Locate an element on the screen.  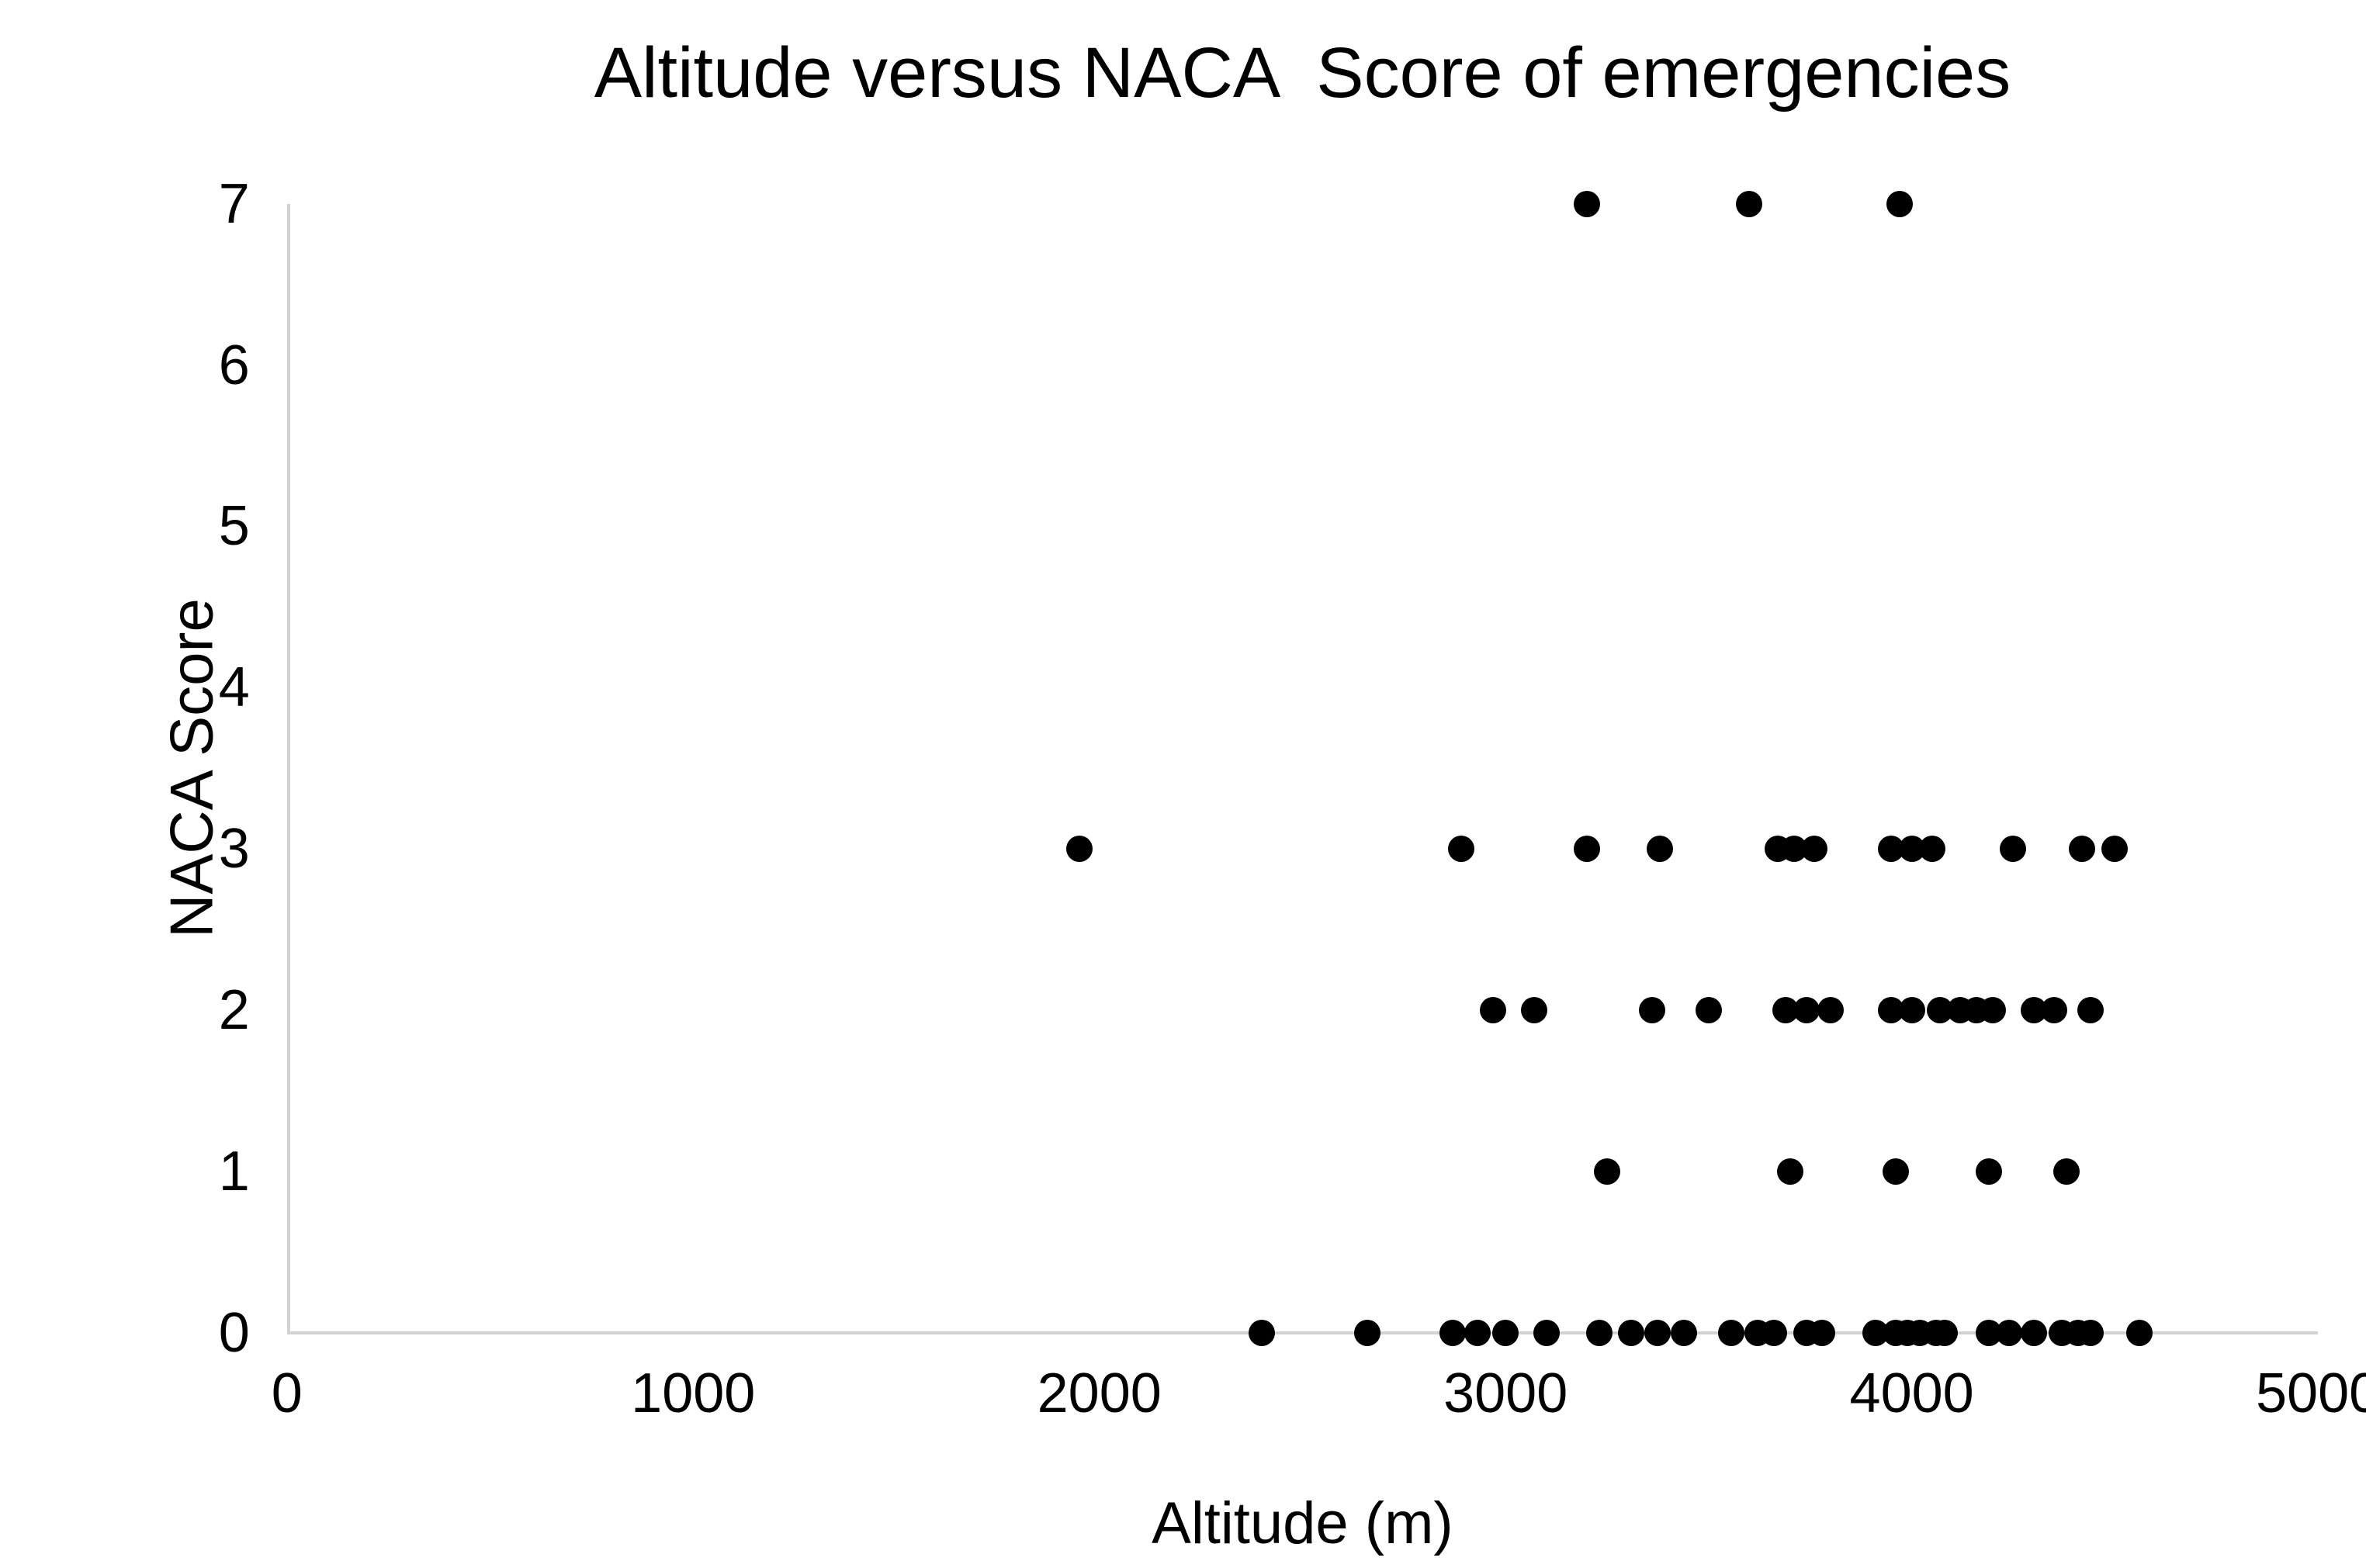
y-tick-label: 4 is located at coordinates (234, 687).